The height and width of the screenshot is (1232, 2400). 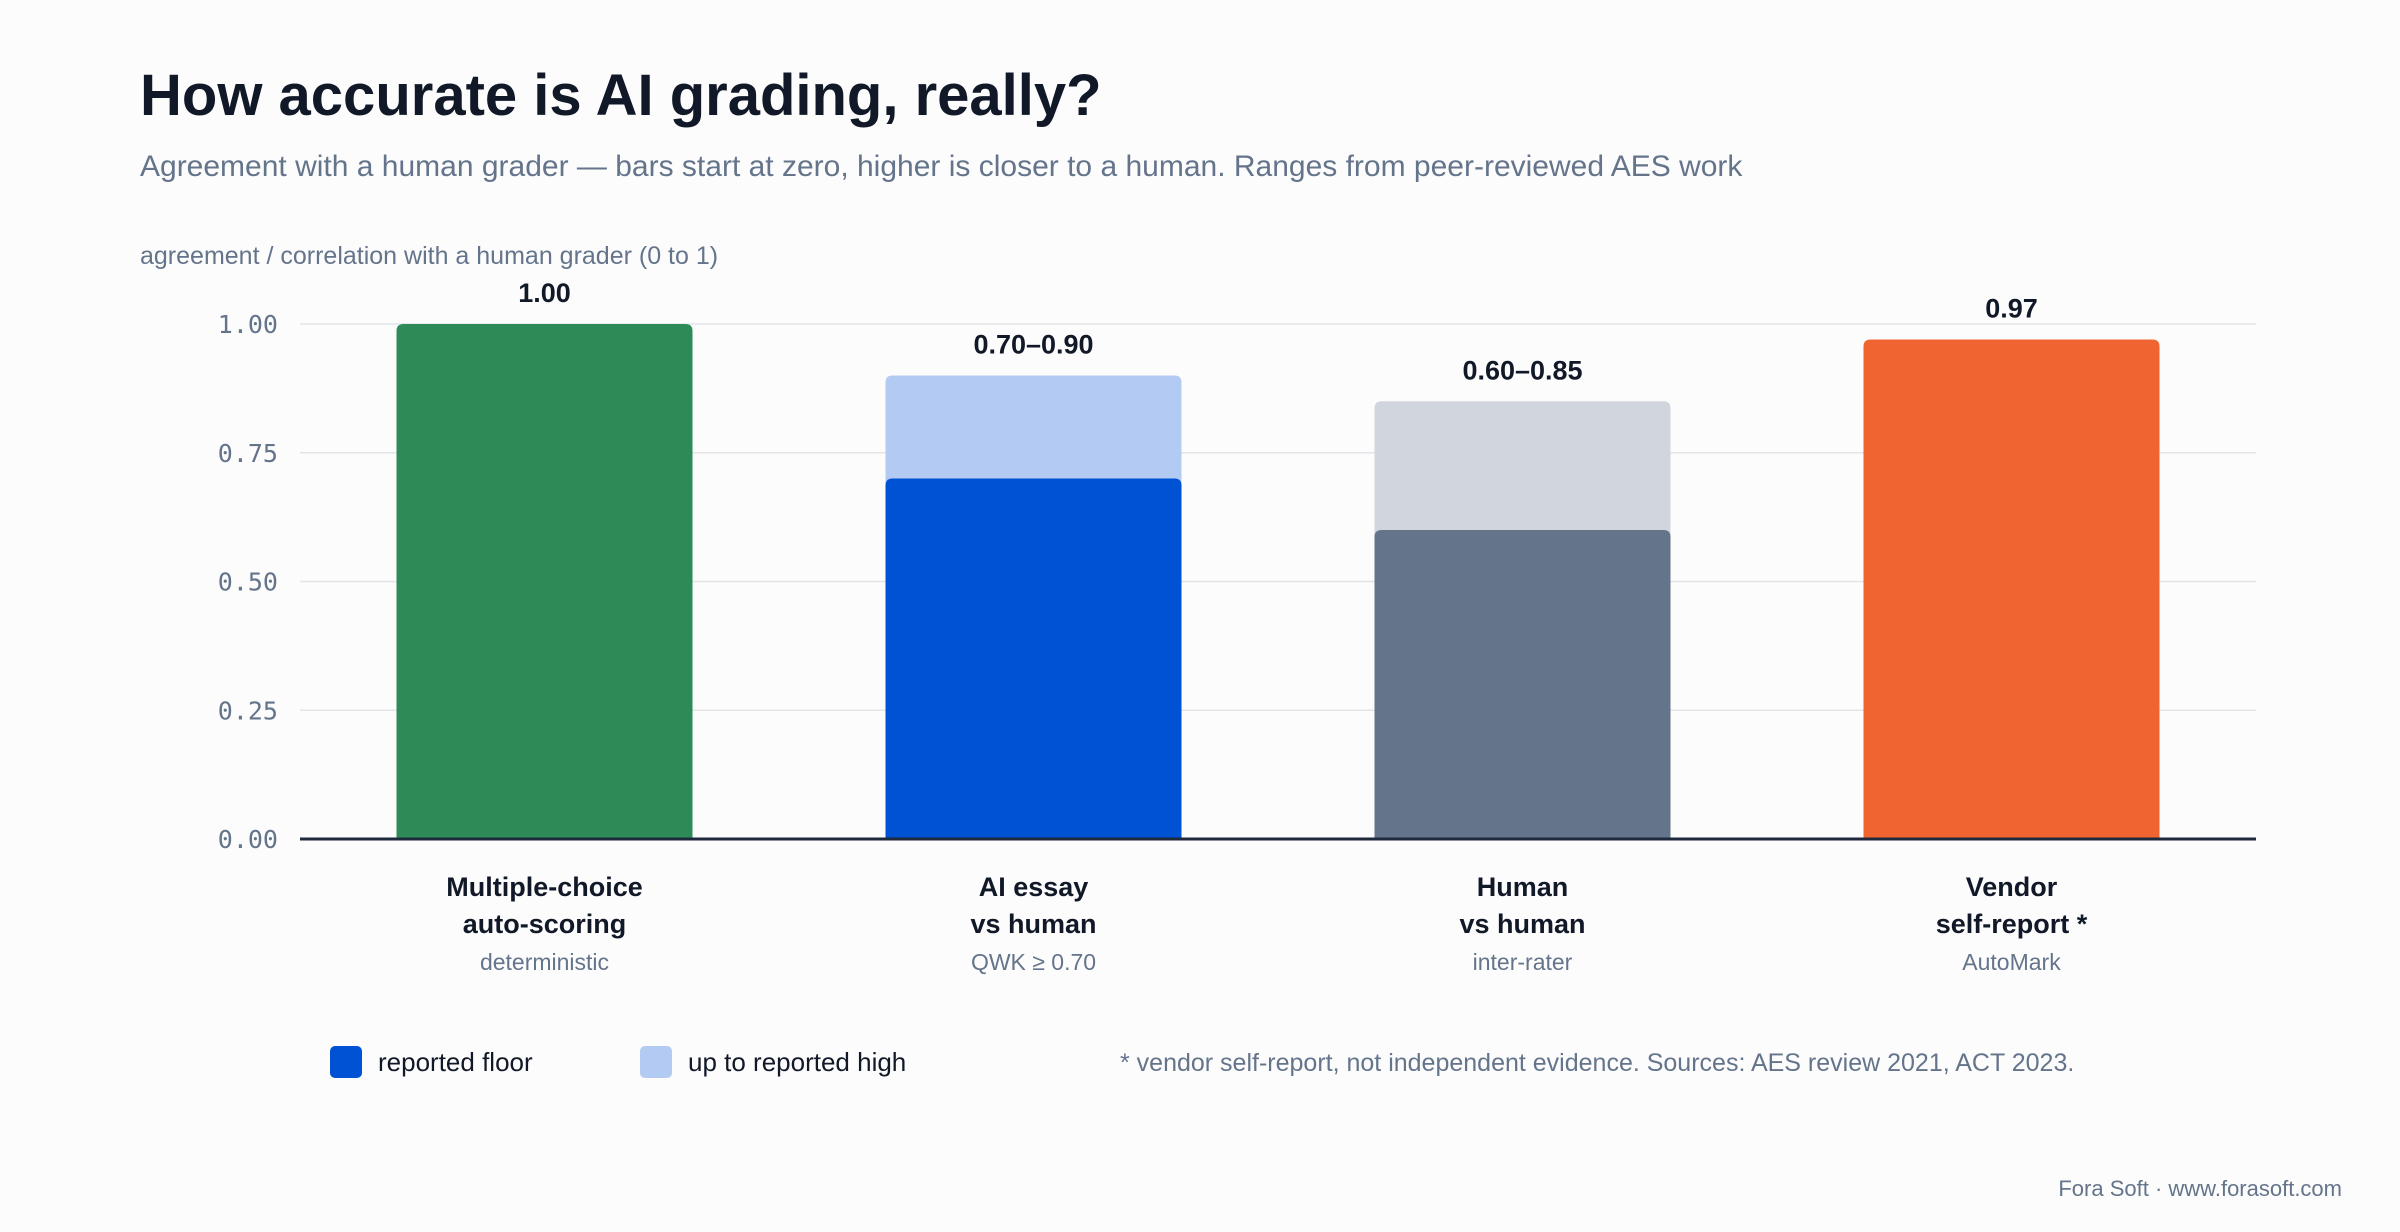 What do you see at coordinates (1033, 345) in the screenshot?
I see `bar-value-label: 0.70–0.90` at bounding box center [1033, 345].